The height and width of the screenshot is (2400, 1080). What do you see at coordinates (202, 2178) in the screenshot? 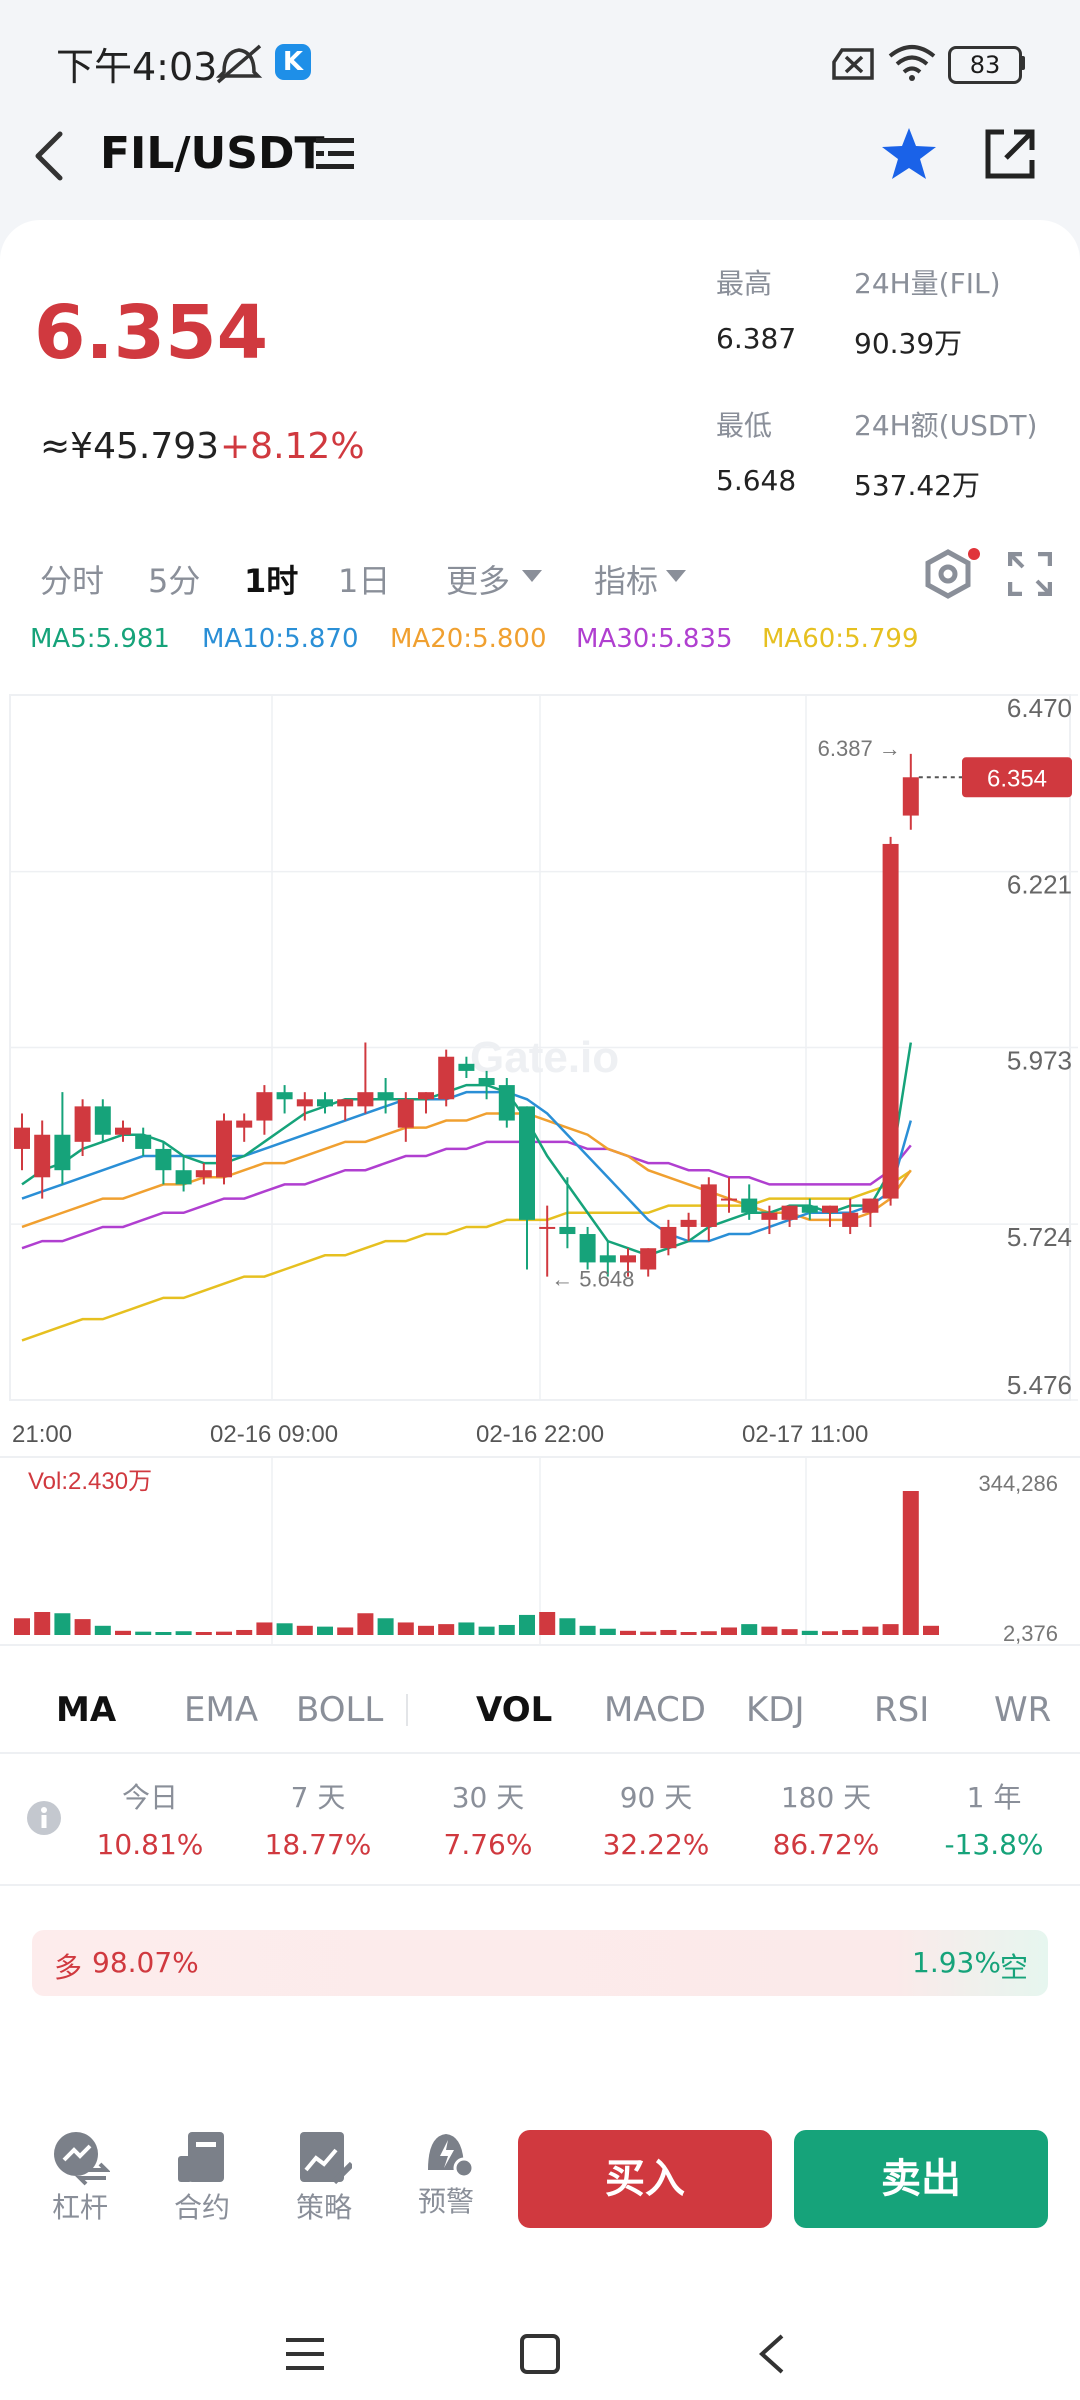
I see `nav-contract: 合约` at bounding box center [202, 2178].